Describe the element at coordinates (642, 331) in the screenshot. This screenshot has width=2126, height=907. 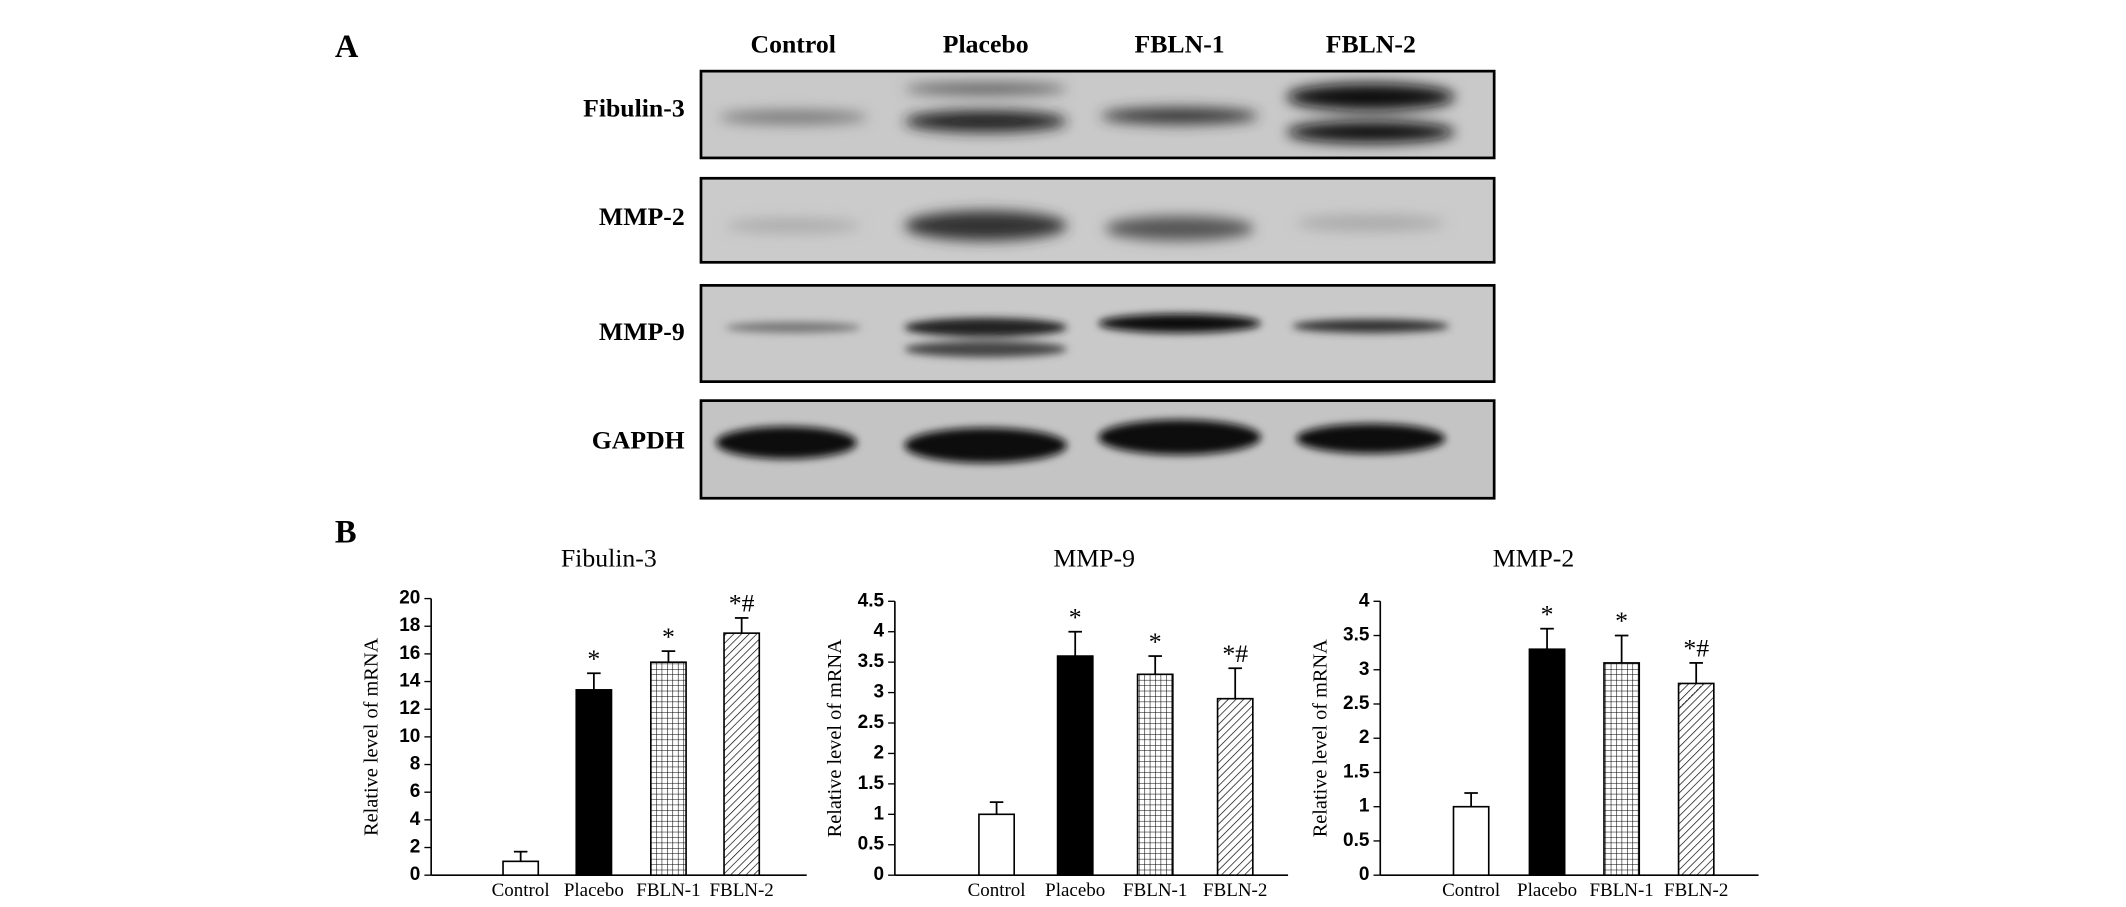
I see `protein-label: MMP-9` at that location.